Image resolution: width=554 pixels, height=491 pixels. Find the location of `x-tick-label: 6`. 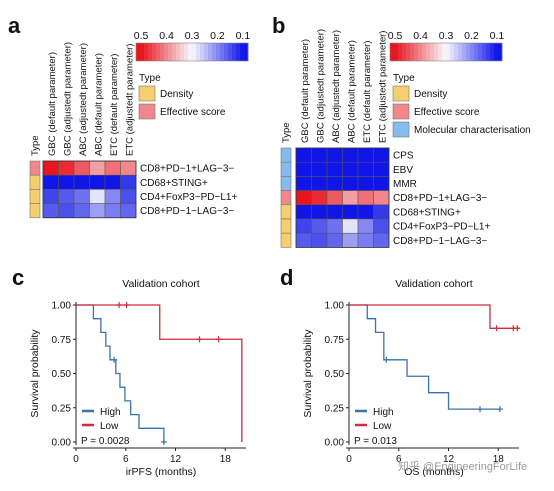

x-tick-label: 6 is located at coordinates (126, 459).